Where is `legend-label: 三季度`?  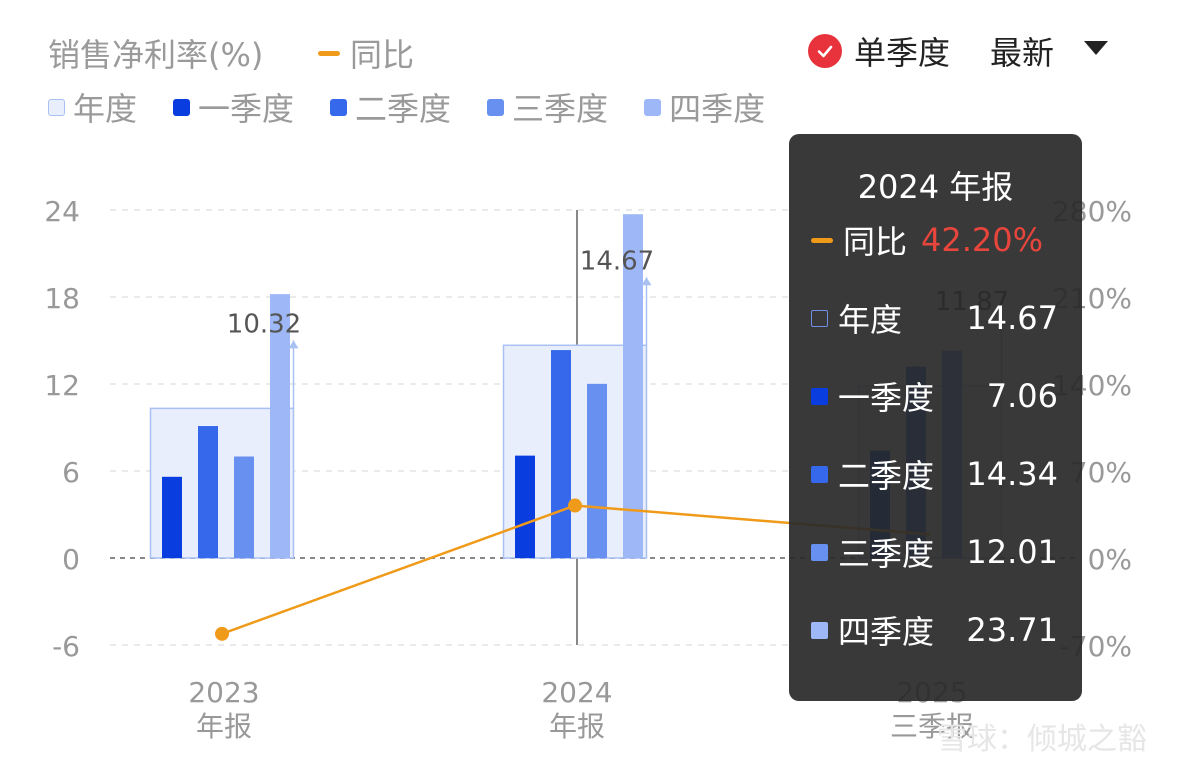
legend-label: 三季度 is located at coordinates (560, 109).